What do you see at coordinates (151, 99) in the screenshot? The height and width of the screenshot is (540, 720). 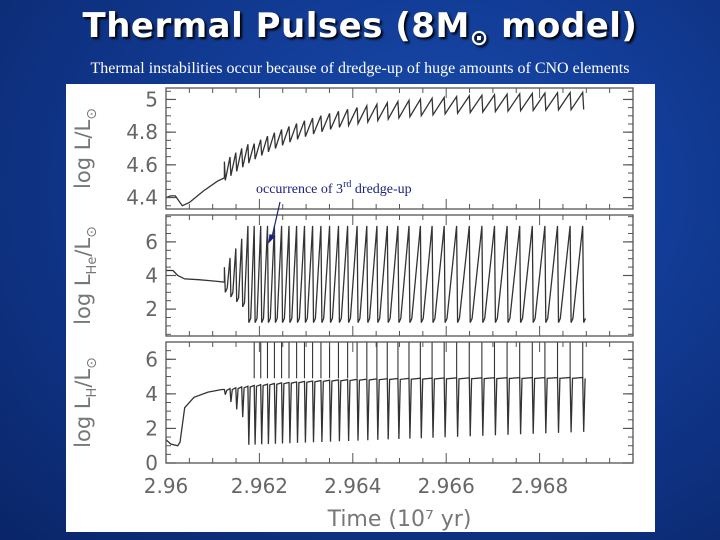 I see `y-tick-label: 5` at bounding box center [151, 99].